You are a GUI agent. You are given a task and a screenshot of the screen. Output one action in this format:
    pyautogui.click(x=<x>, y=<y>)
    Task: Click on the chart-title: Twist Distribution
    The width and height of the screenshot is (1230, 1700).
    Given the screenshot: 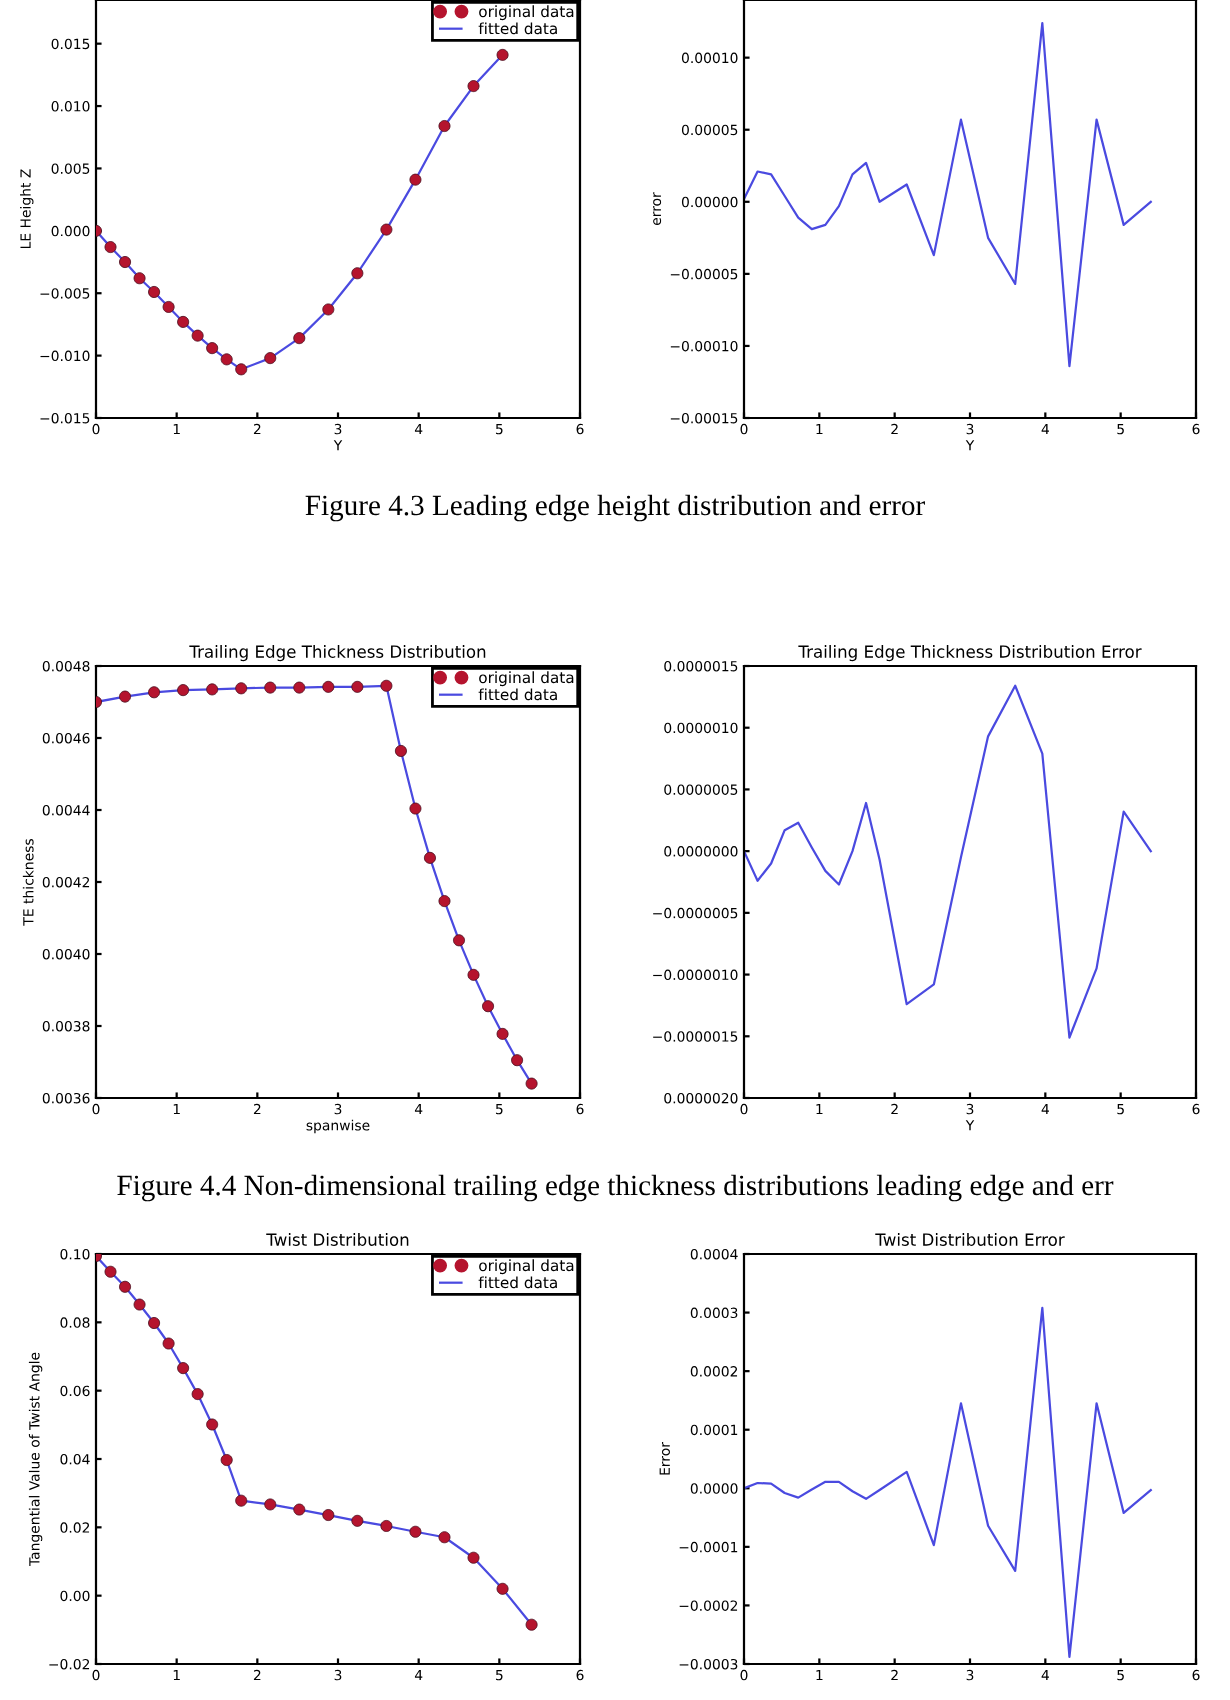 What is the action you would take?
    pyautogui.click(x=337, y=1239)
    